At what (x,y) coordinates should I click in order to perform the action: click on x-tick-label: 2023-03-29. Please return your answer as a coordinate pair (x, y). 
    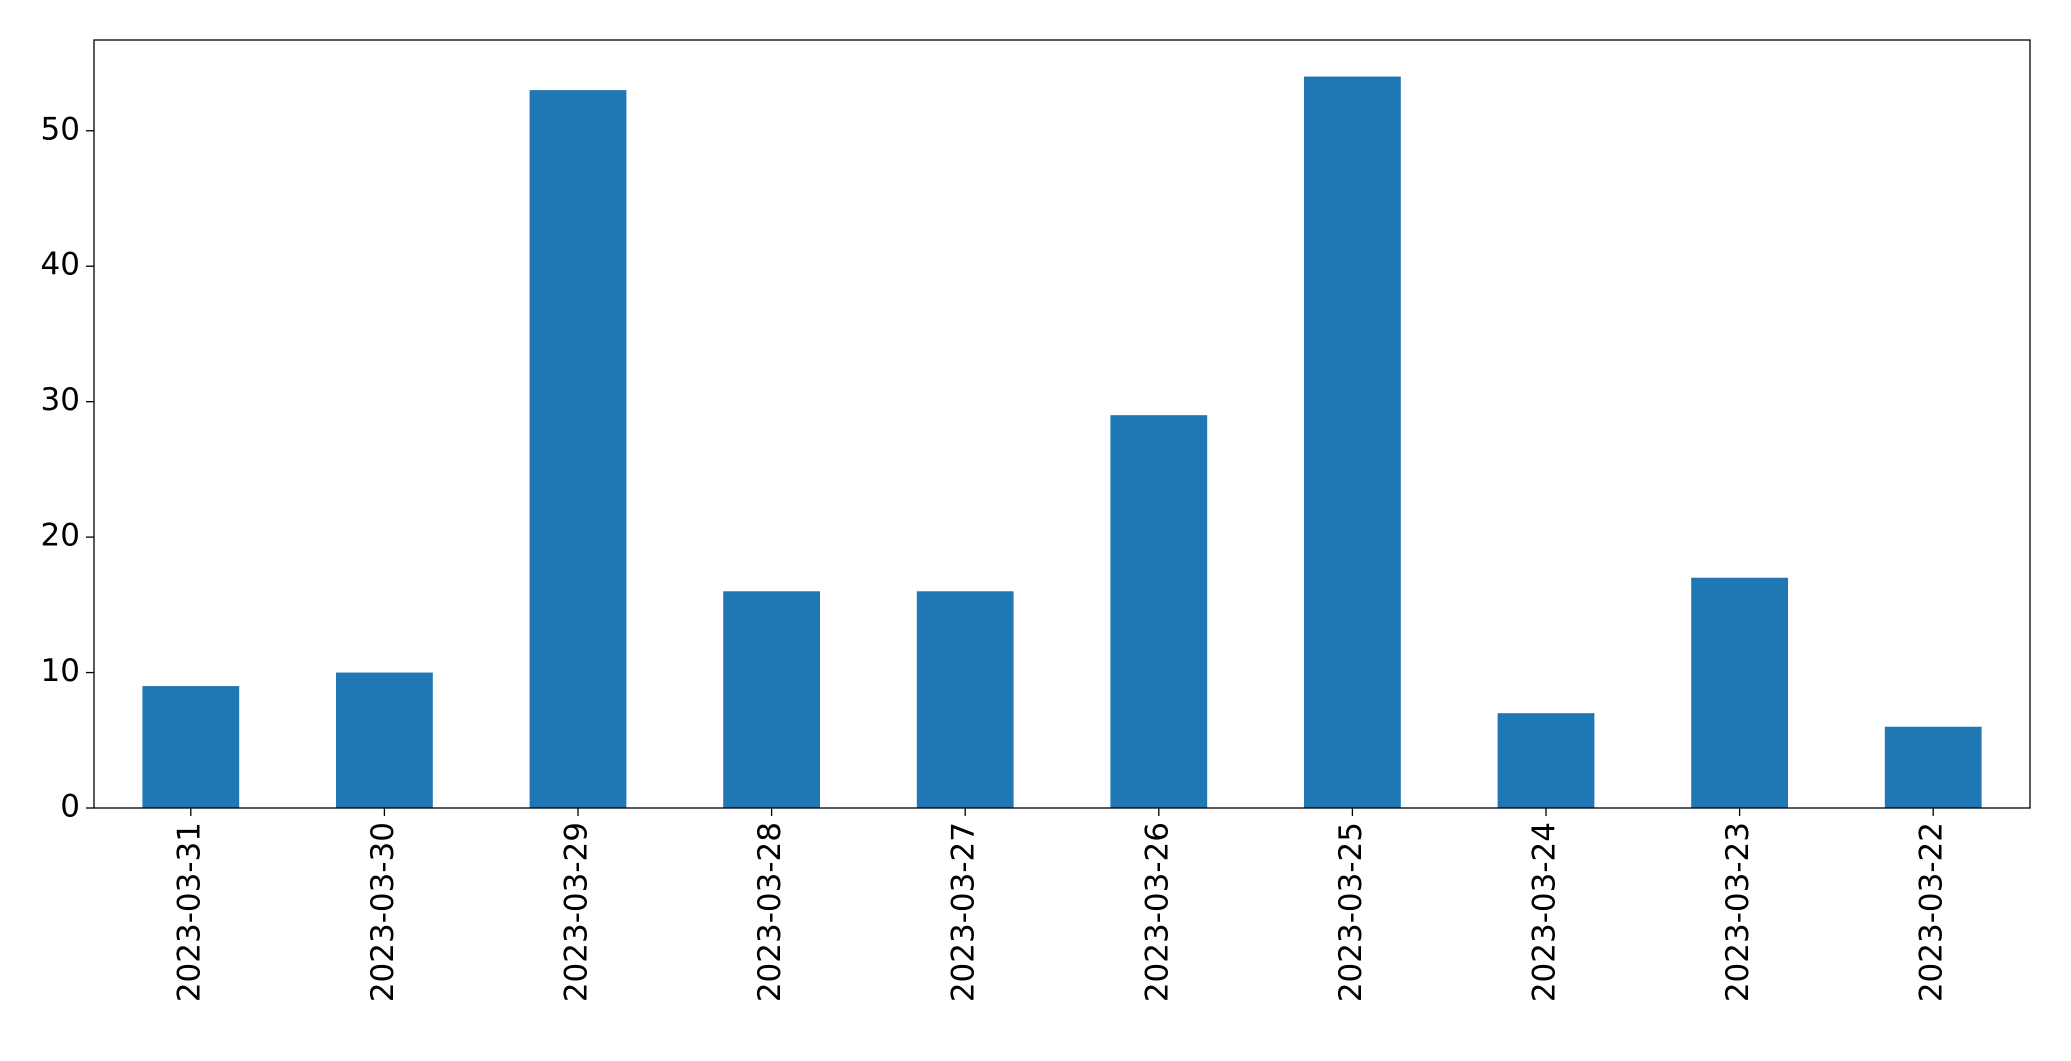
    Looking at the image, I should click on (577, 912).